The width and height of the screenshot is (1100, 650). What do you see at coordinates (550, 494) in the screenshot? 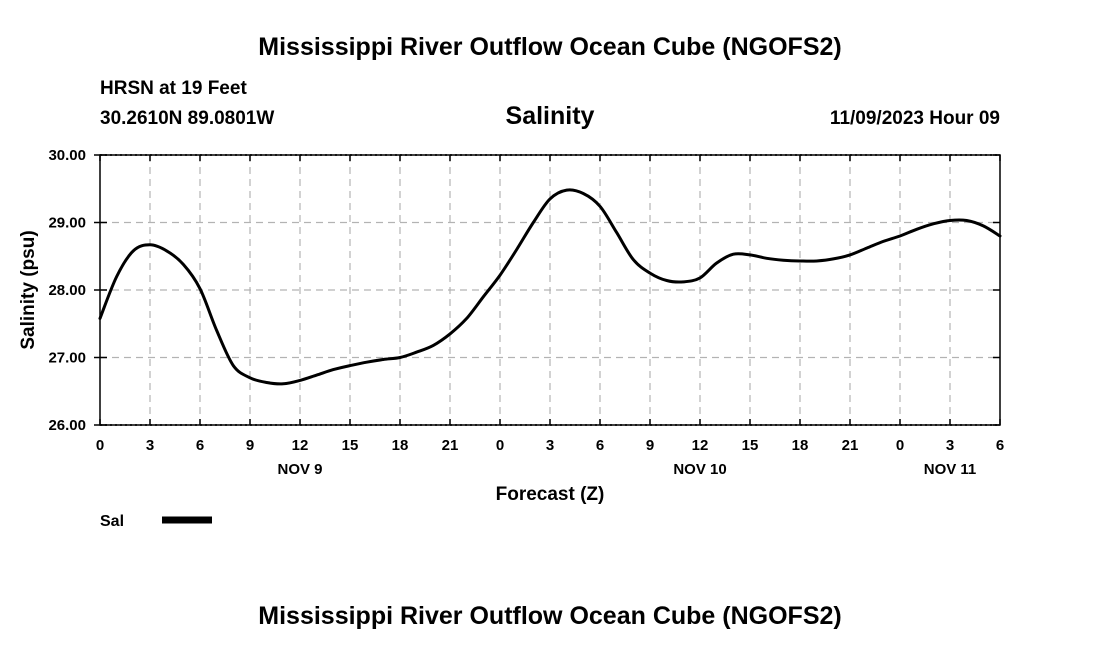
I see `x-axis-label: Forecast (Z)` at bounding box center [550, 494].